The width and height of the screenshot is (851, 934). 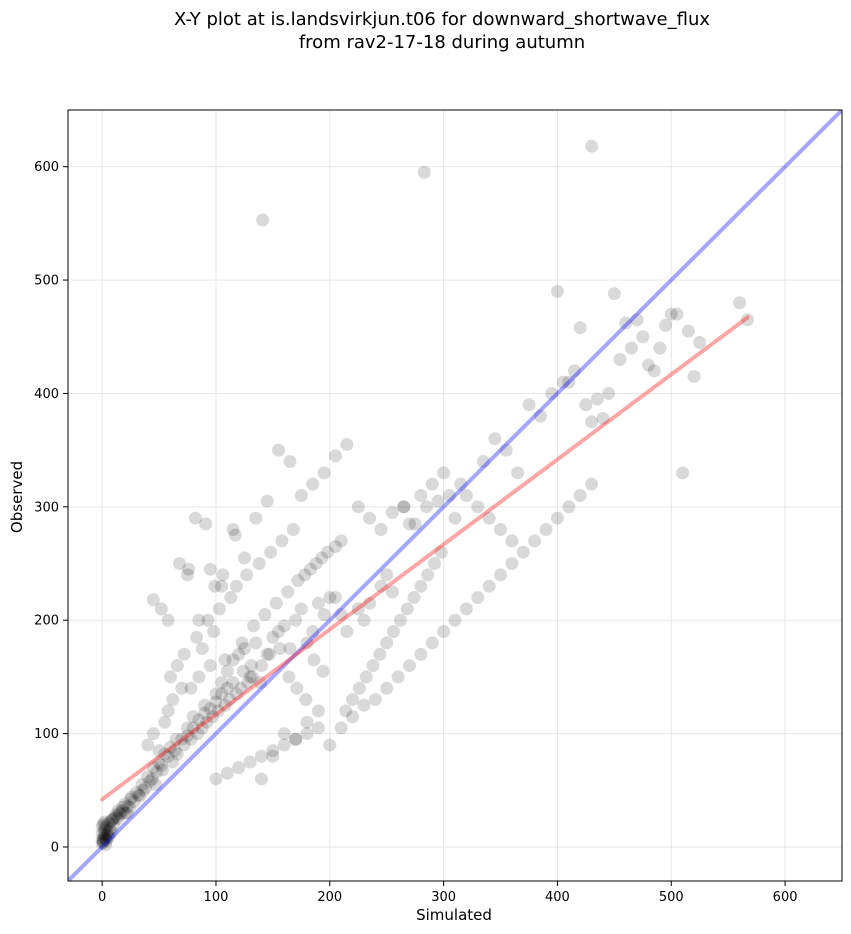 What do you see at coordinates (46, 394) in the screenshot?
I see `y-tick-label: 400` at bounding box center [46, 394].